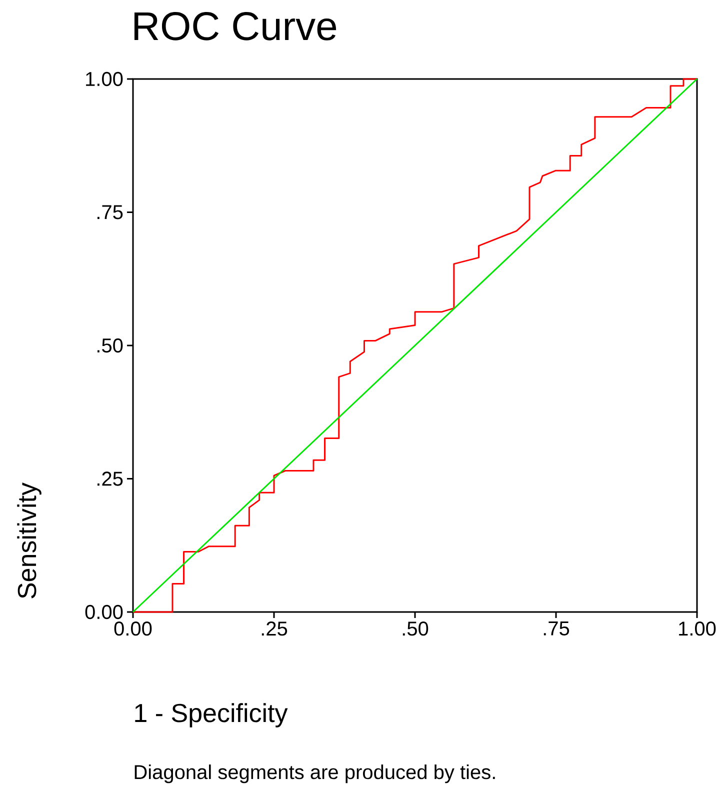 Image resolution: width=726 pixels, height=791 pixels. Describe the element at coordinates (235, 26) in the screenshot. I see `chart-title: ROC Curve` at that location.